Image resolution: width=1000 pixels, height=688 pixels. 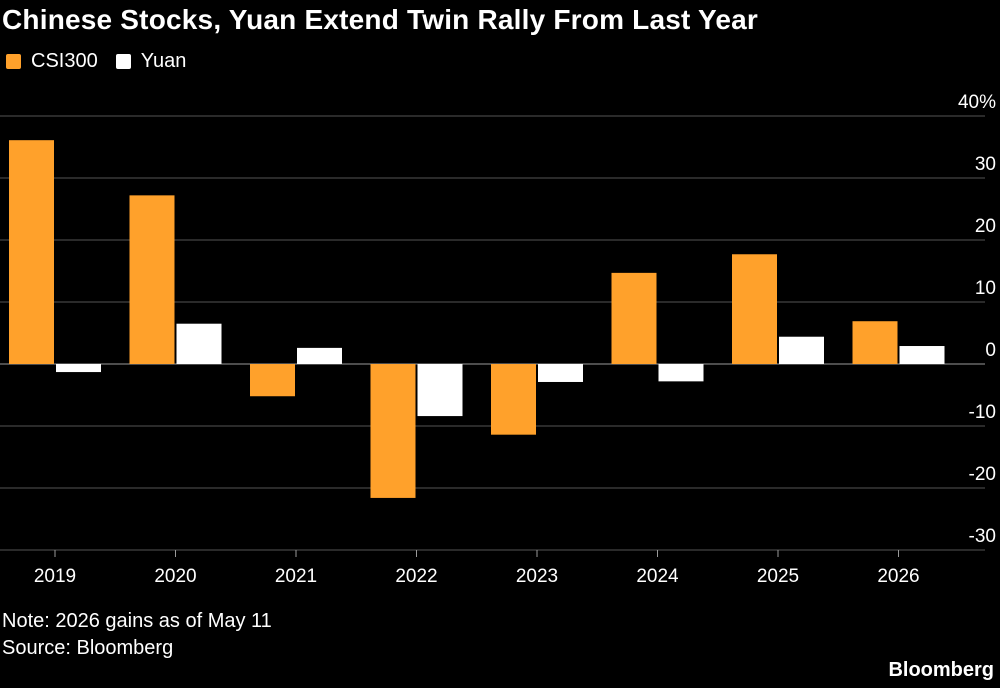 I want to click on legend-item-csi300: CSI300, so click(x=52, y=61).